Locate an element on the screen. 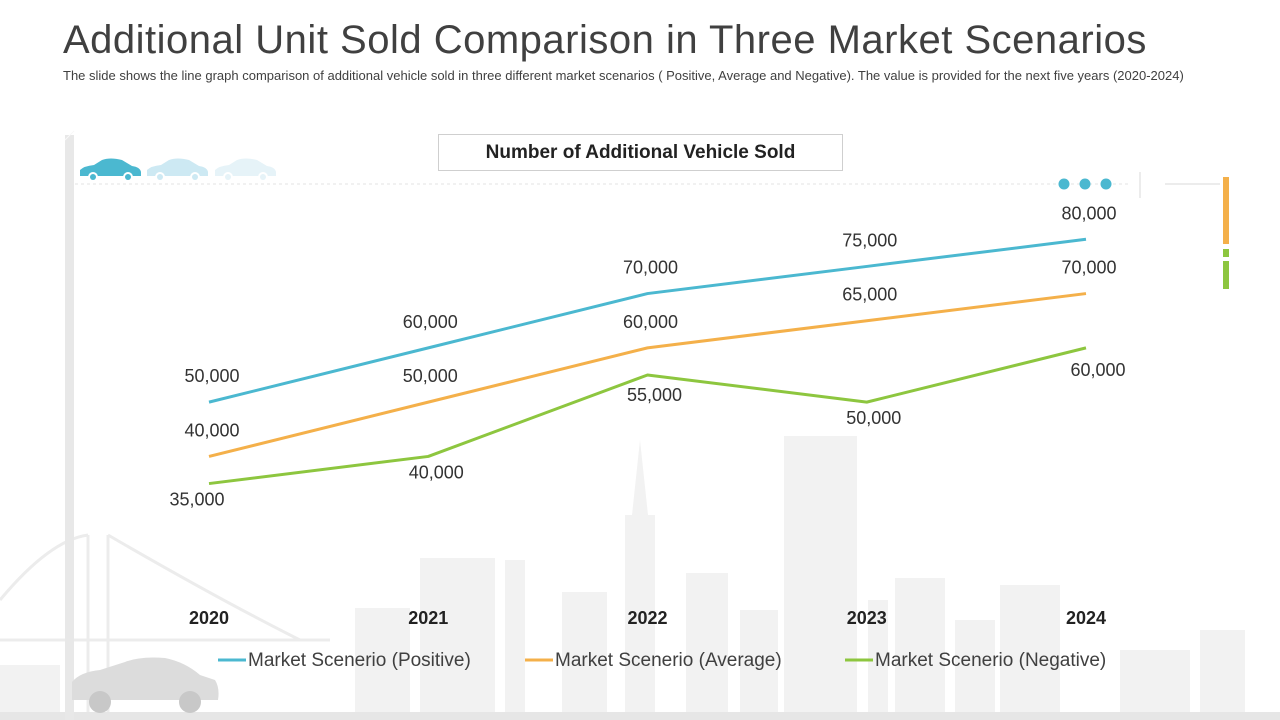  x-tick-label: 2022 is located at coordinates (647, 618).